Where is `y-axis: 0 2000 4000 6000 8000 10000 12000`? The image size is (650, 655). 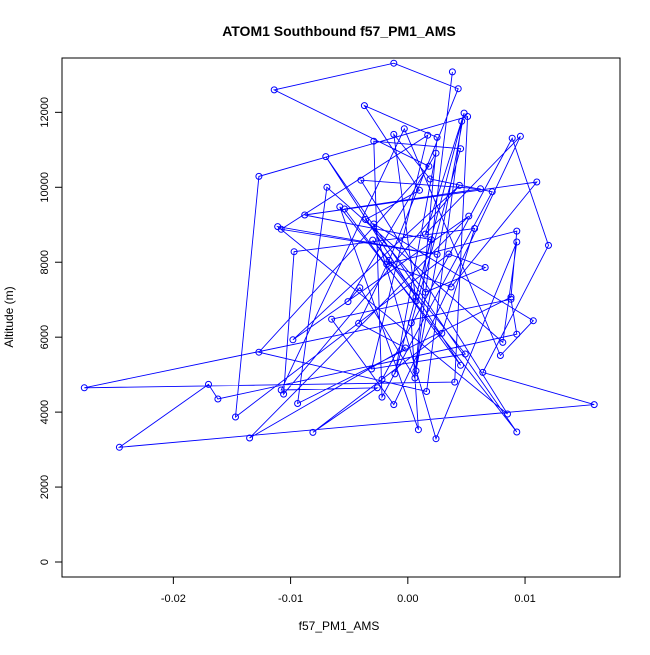 y-axis: 0 2000 4000 6000 8000 10000 12000 is located at coordinates (51, 331).